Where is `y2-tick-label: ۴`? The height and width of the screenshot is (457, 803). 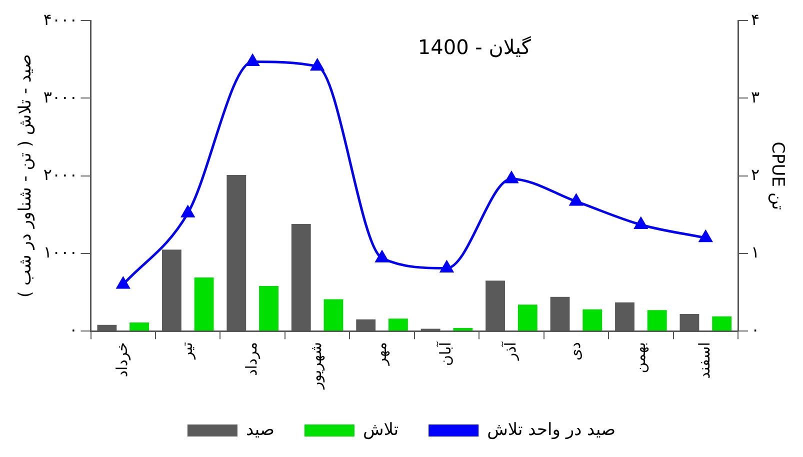 y2-tick-label: ۴ is located at coordinates (755, 19).